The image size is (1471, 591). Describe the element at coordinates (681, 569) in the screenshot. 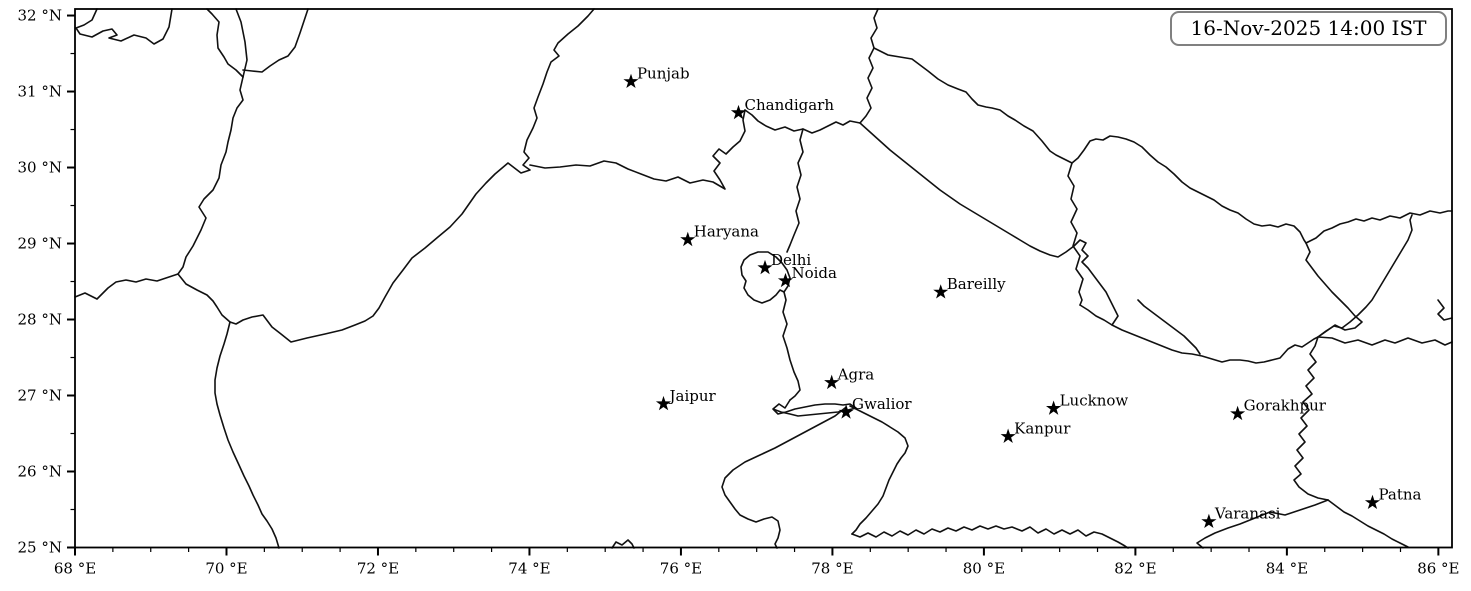

I see `x-tick-label: 76 °E` at that location.